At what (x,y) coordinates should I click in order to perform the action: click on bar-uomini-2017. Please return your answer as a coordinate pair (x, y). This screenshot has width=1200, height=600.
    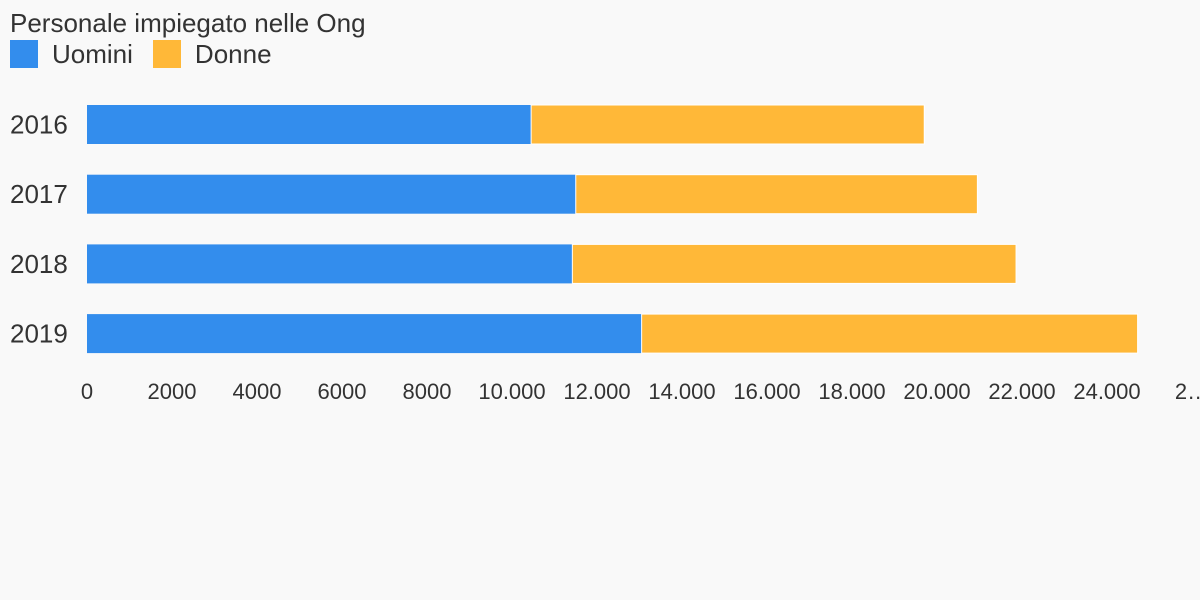
    Looking at the image, I should click on (331, 194).